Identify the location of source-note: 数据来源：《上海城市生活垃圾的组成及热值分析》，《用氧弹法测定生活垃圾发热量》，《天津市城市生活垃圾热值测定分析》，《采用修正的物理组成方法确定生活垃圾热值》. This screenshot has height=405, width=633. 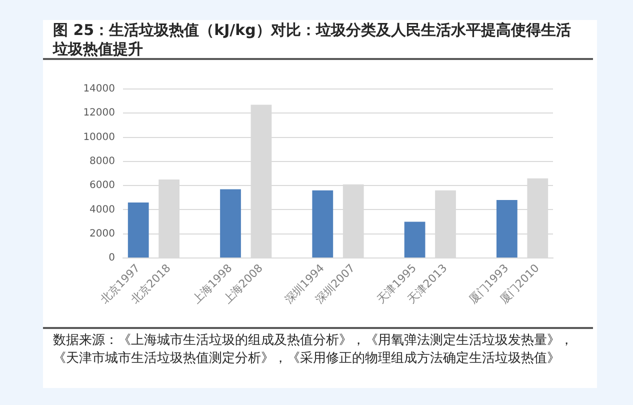
(313, 350).